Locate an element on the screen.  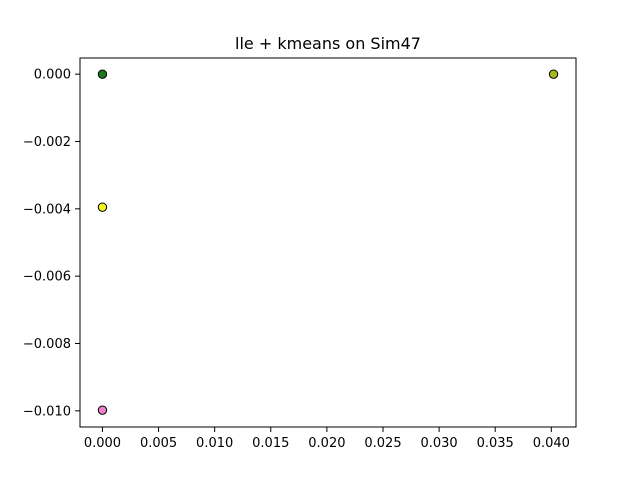
x-tick-label: 0.005 is located at coordinates (158, 443).